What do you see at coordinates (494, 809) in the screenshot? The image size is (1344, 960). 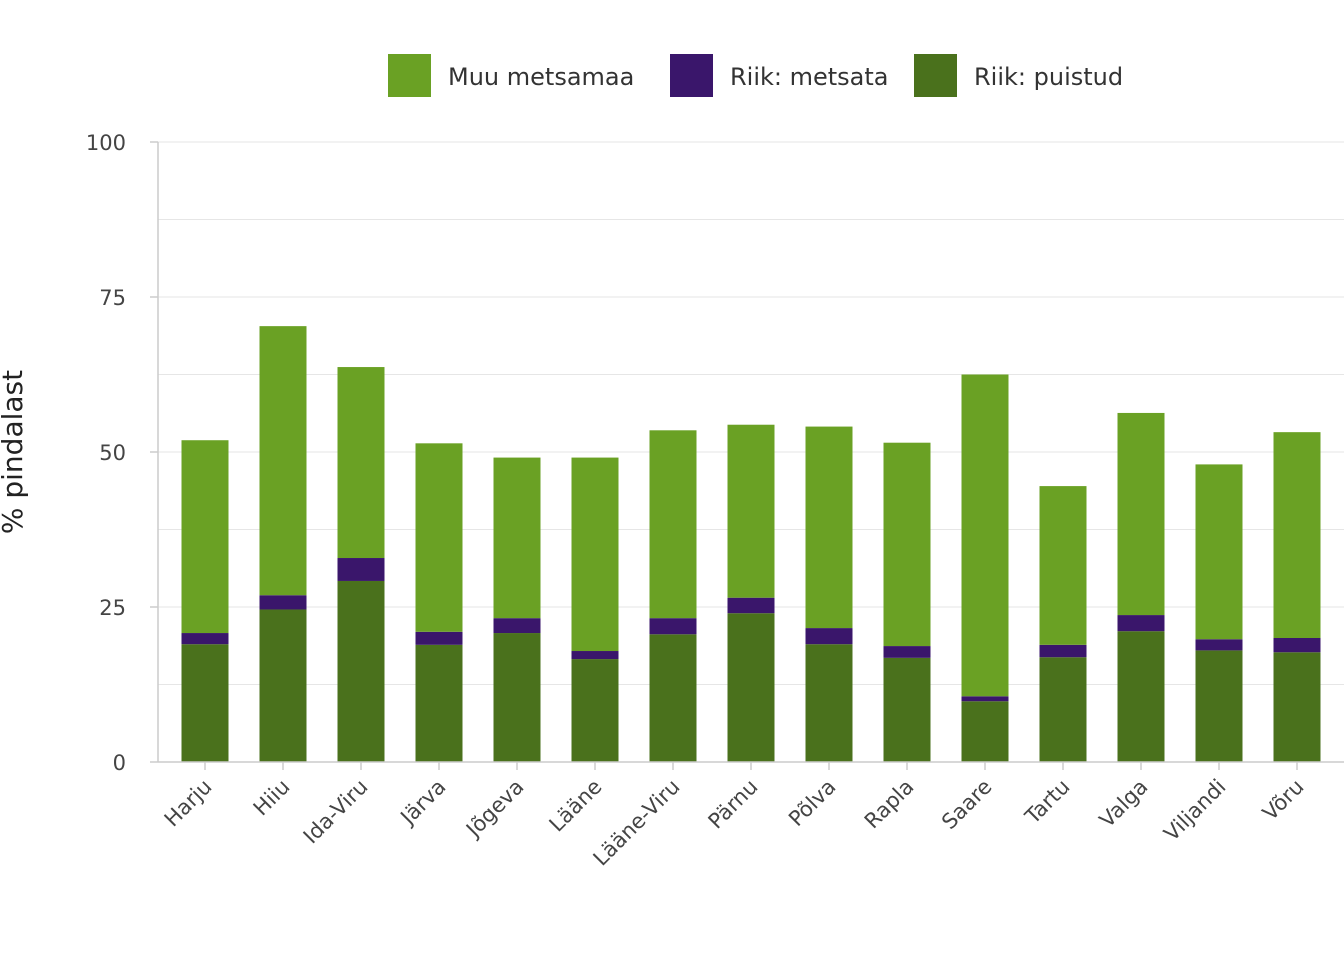 I see `x-tick-label: Jõgeva` at bounding box center [494, 809].